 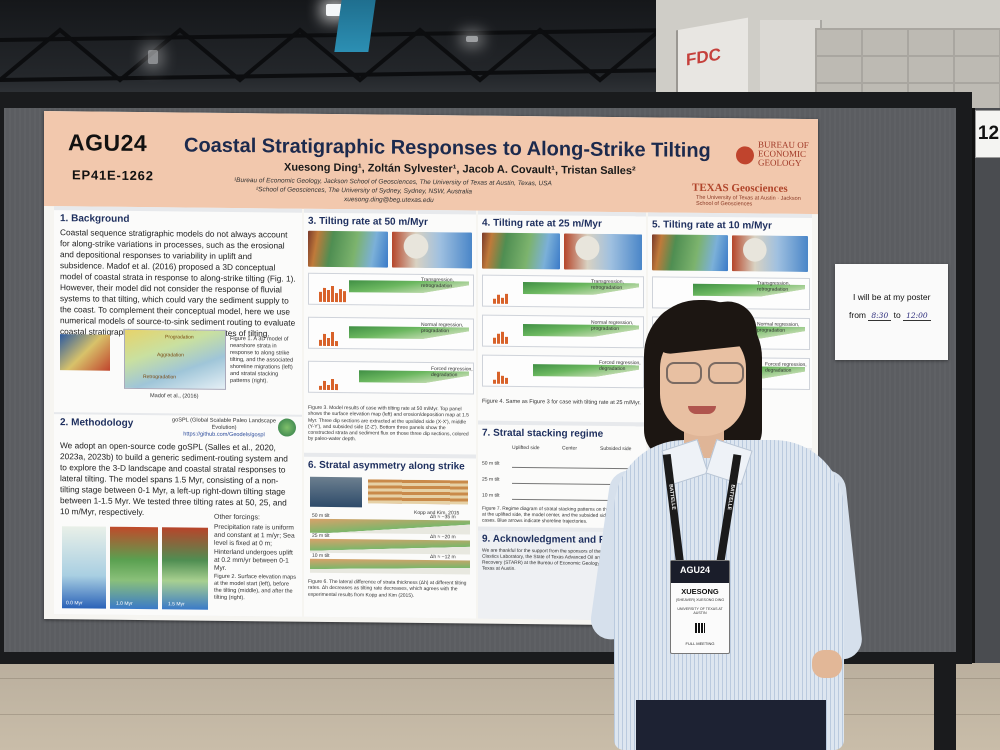 I want to click on strata-photo, so click(x=418, y=492).